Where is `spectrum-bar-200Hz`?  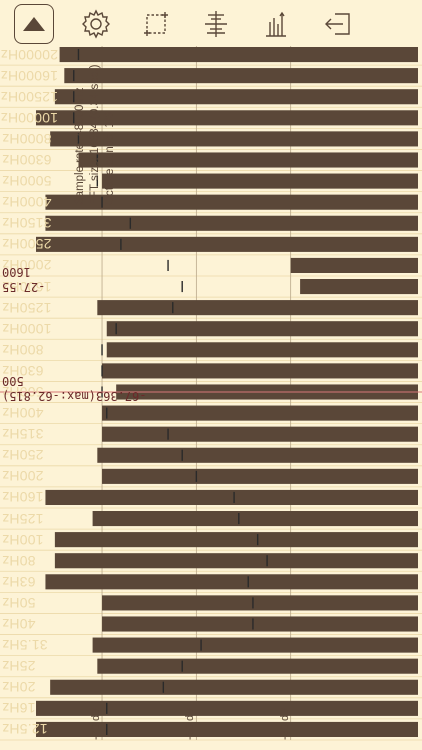 spectrum-bar-200Hz is located at coordinates (260, 476).